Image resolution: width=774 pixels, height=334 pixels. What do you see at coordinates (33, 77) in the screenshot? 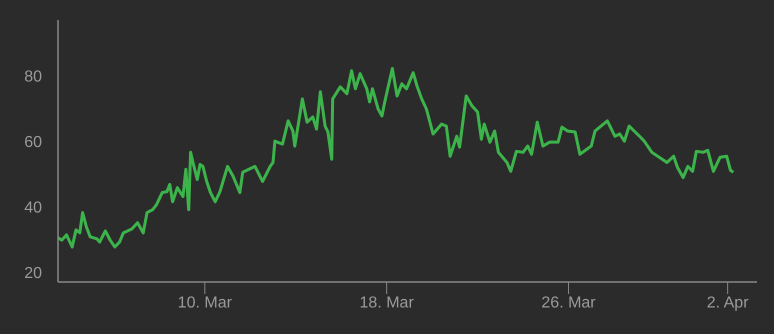
I see `y-tick-label: 80` at bounding box center [33, 77].